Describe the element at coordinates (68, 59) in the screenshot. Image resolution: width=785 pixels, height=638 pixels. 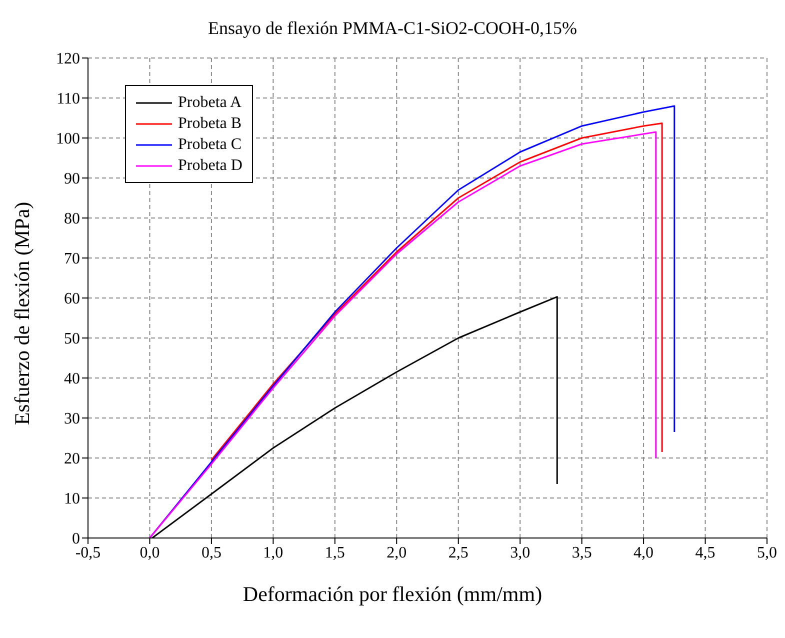
I see `y-tick-label: 120` at that location.